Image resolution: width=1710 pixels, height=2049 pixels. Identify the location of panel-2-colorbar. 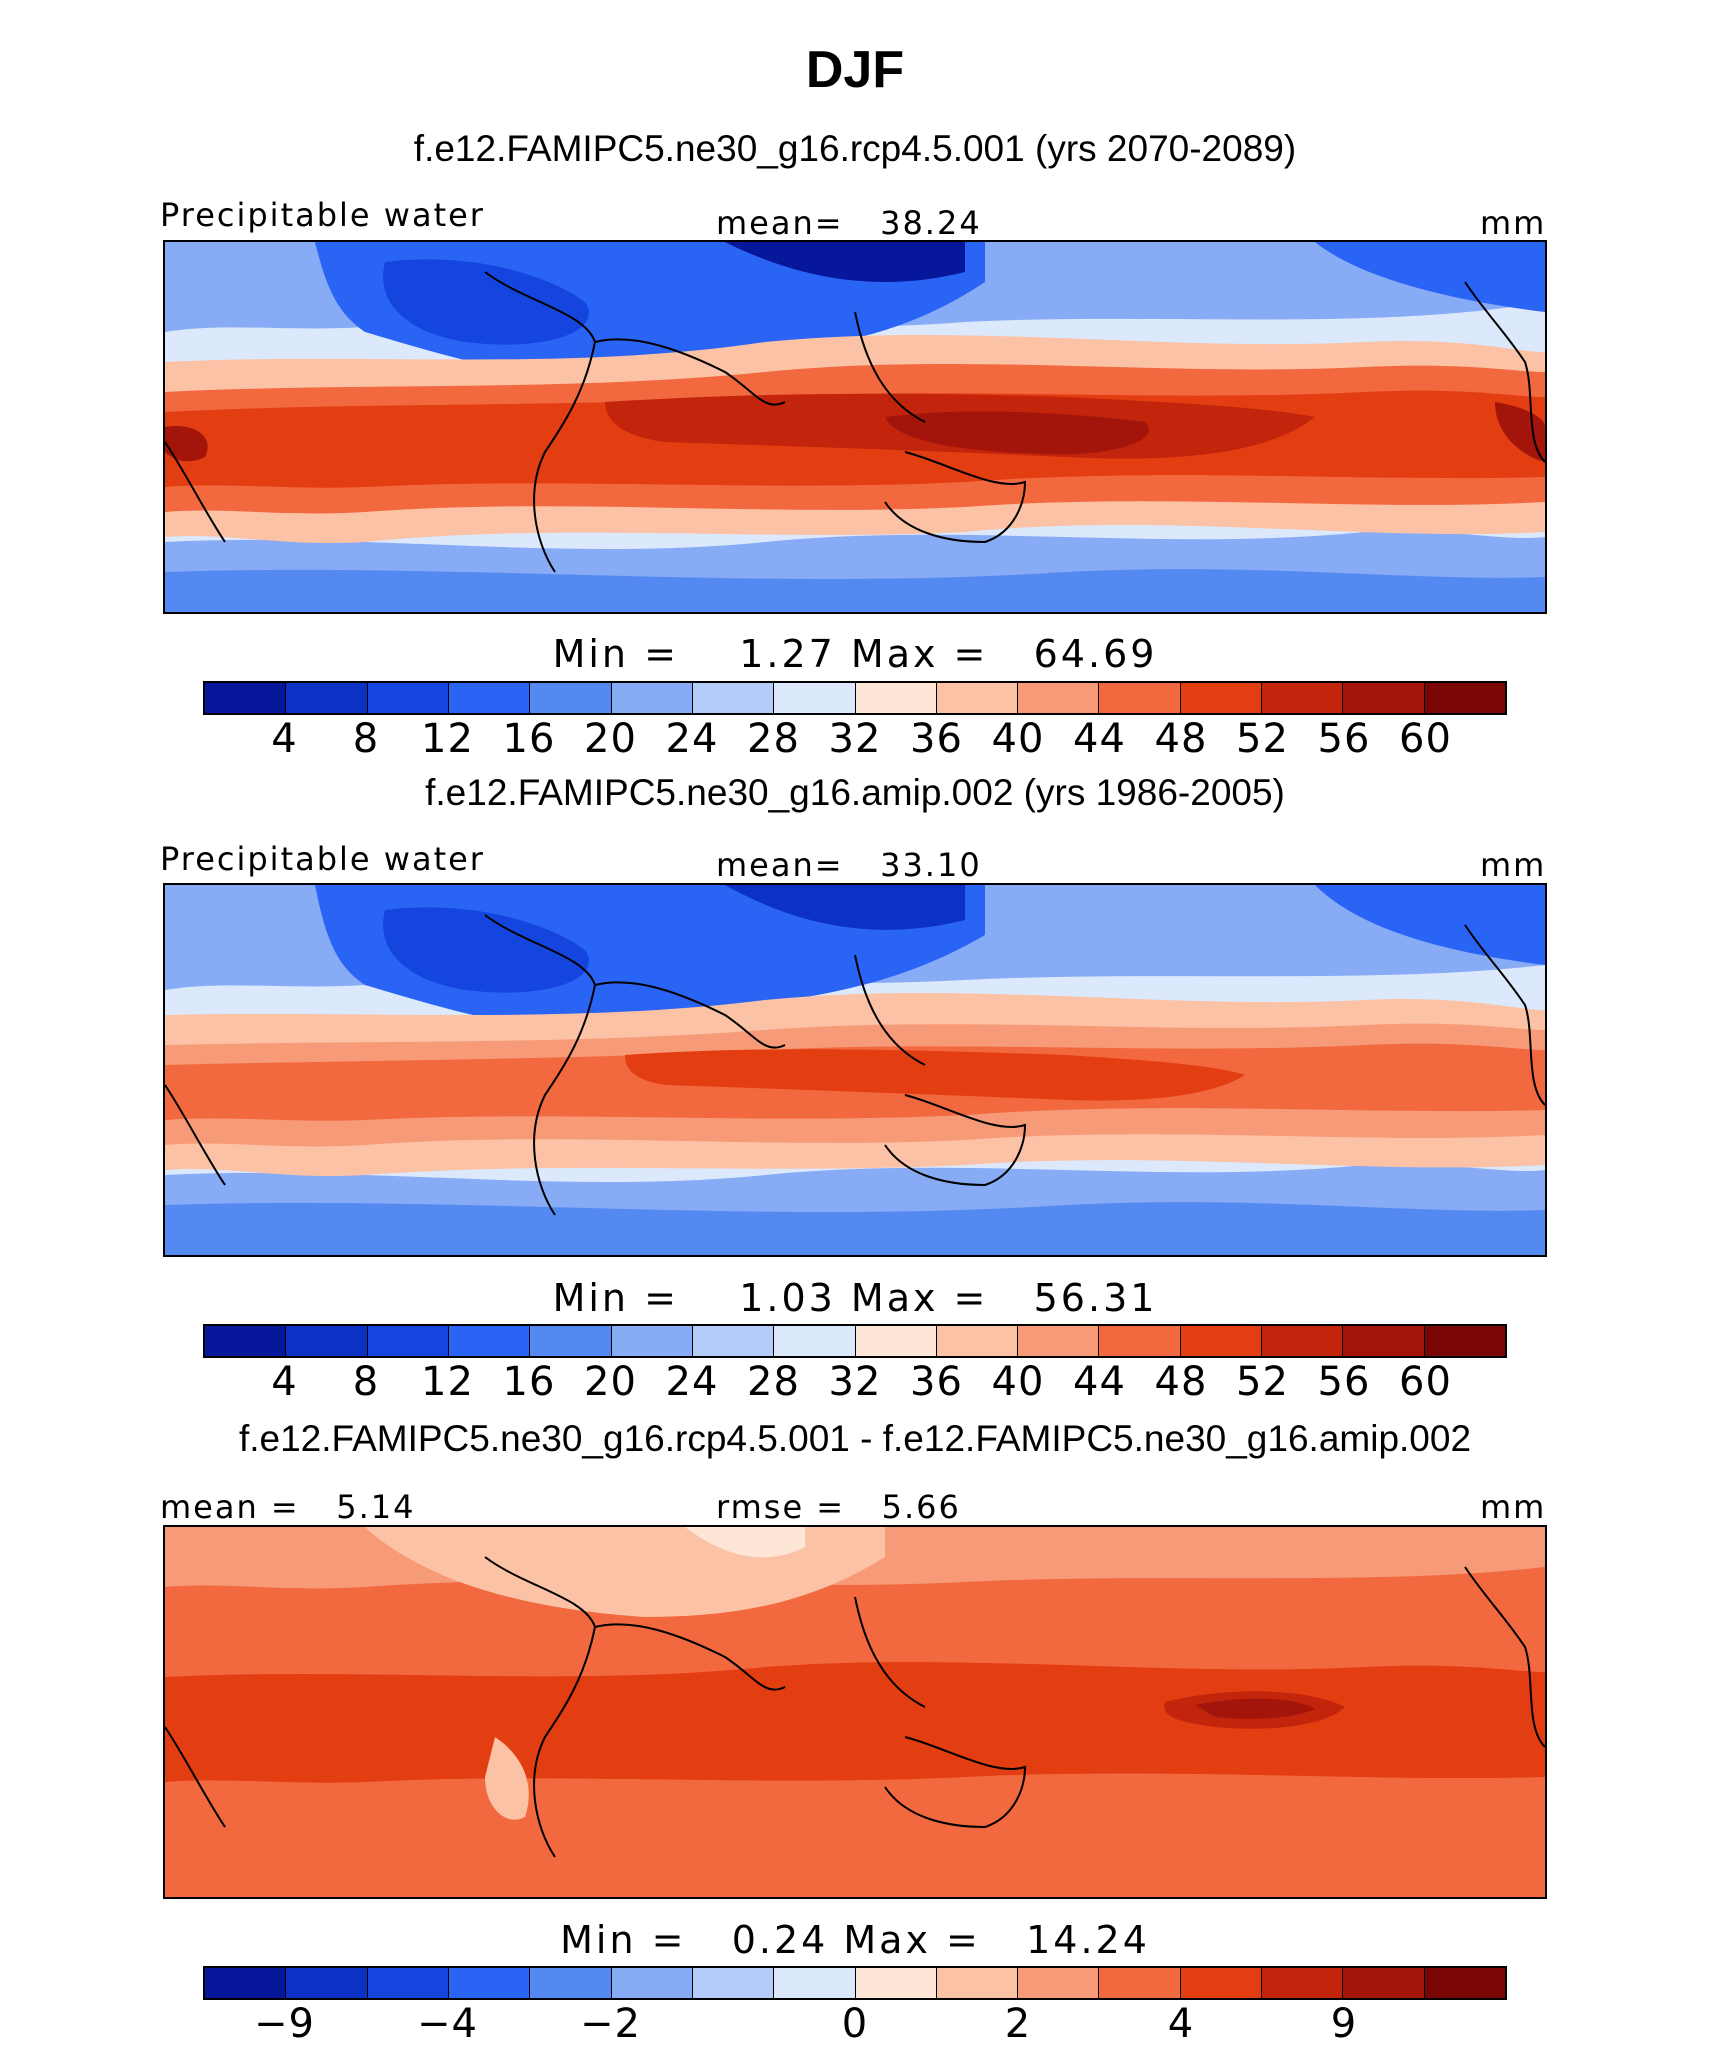
(855, 1341).